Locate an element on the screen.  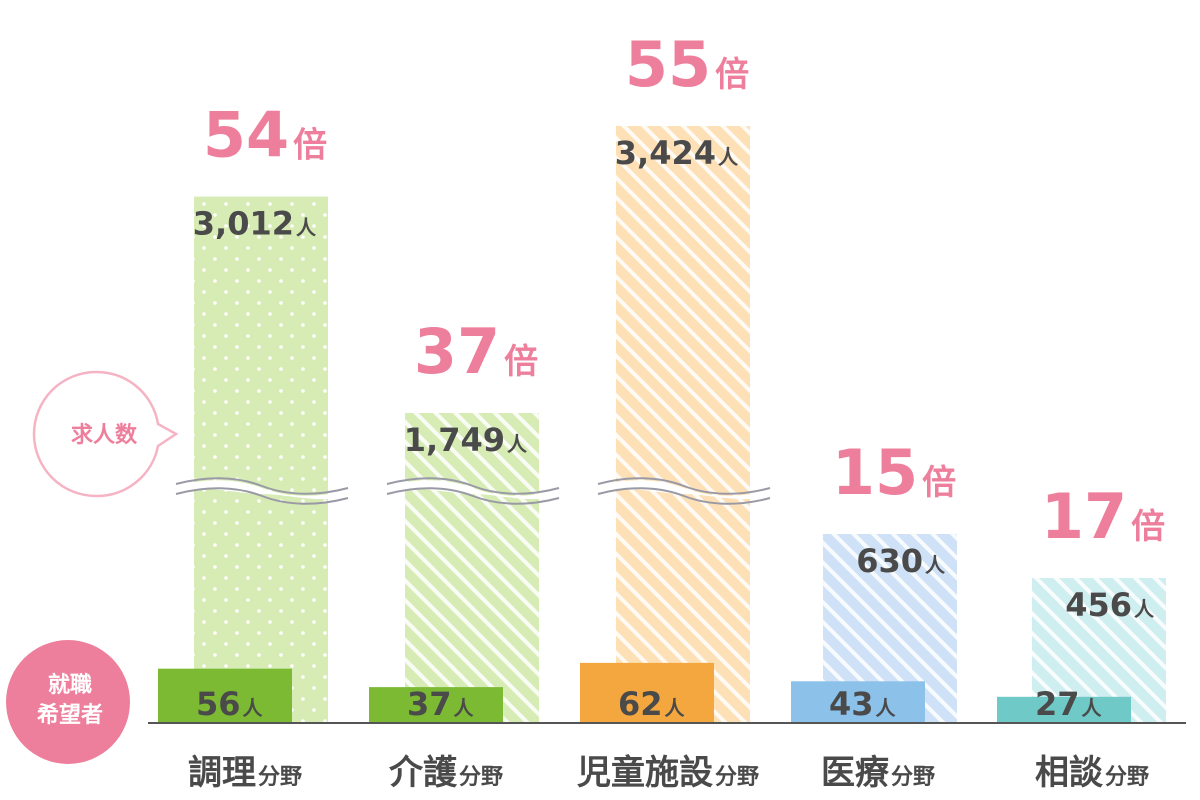
seekers-value-label: 43 人 is located at coordinates (863, 704).